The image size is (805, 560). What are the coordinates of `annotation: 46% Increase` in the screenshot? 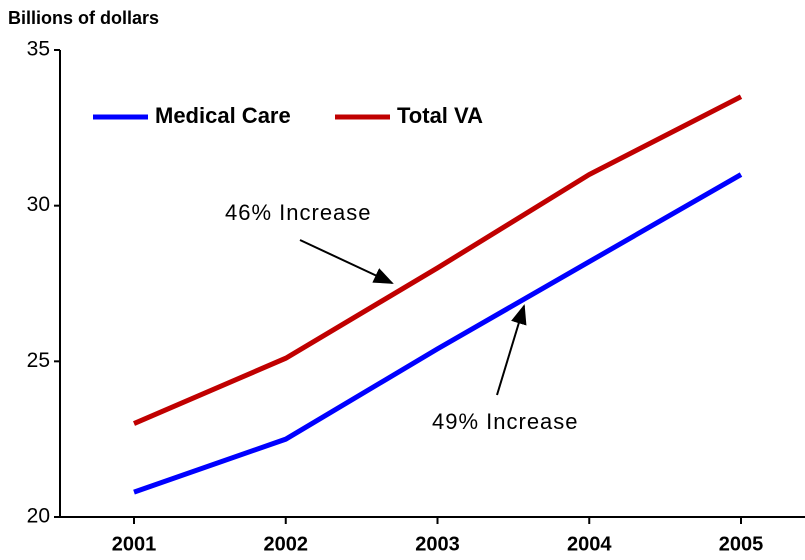 It's located at (298, 212).